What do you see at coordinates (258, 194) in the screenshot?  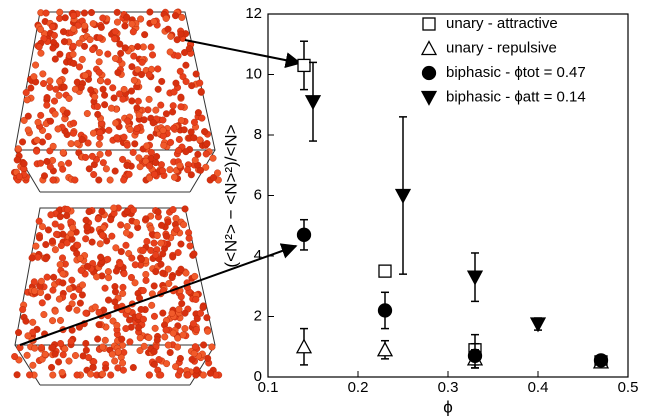 I see `y-tick-label: 6` at bounding box center [258, 194].